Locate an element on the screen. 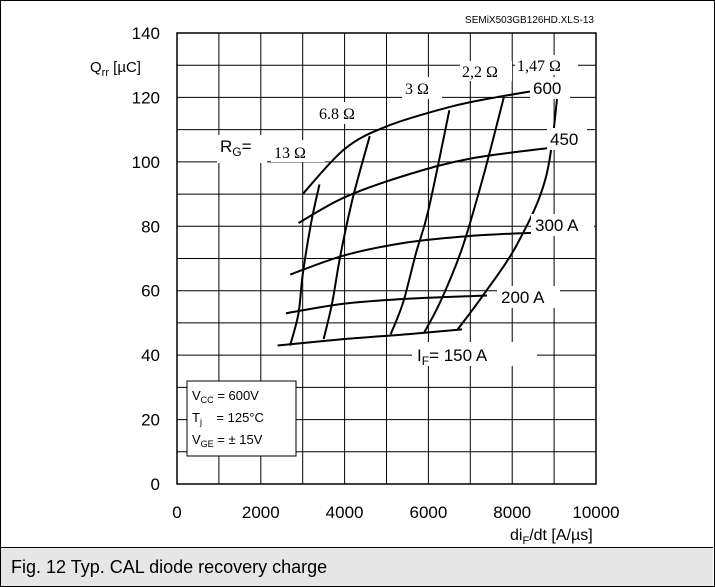  rg-label-post: = is located at coordinates (247, 146).